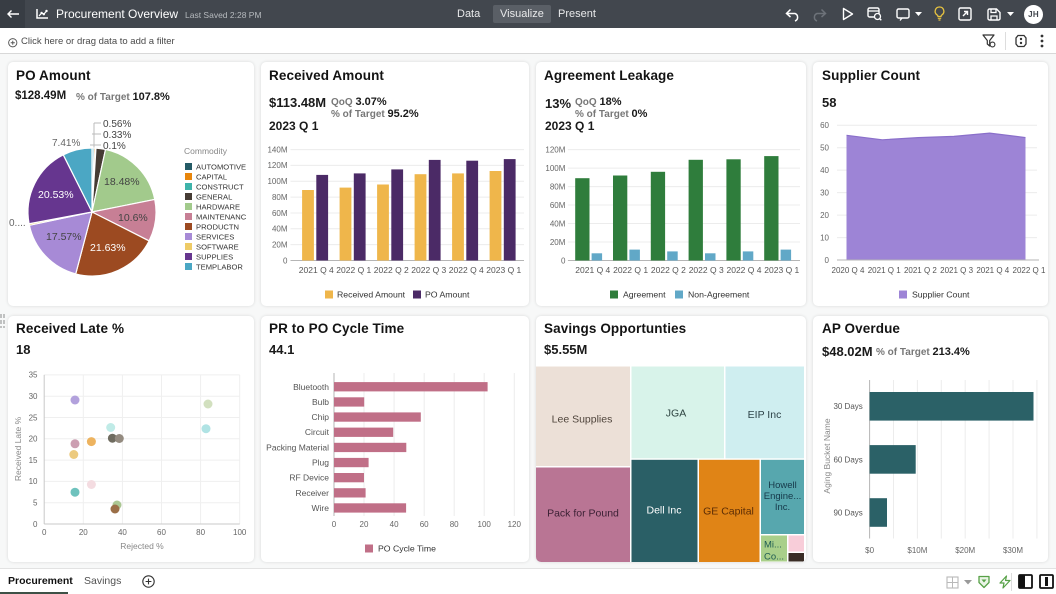 The height and width of the screenshot is (594, 1056). What do you see at coordinates (321, 417) in the screenshot?
I see `svg-text: Chip` at bounding box center [321, 417].